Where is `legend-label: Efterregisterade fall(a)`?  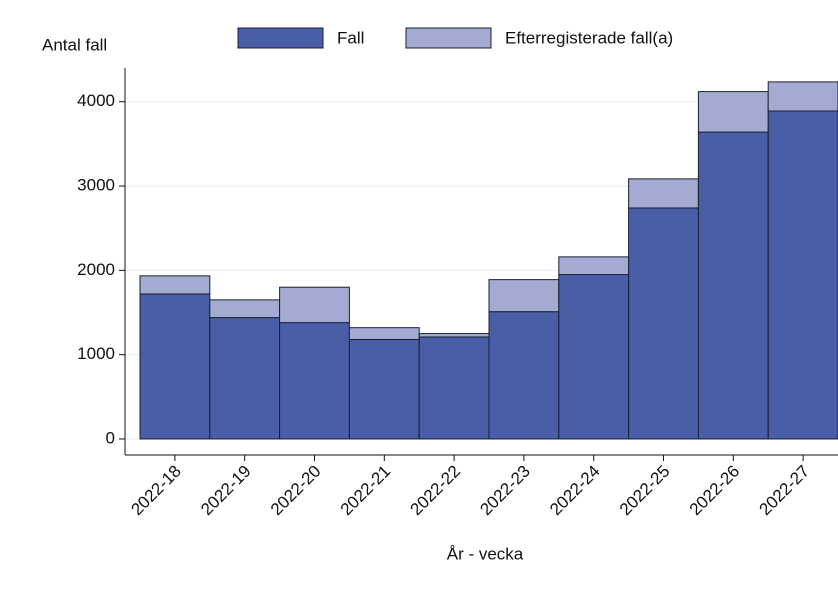
legend-label: Efterregisterade fall(a) is located at coordinates (589, 37).